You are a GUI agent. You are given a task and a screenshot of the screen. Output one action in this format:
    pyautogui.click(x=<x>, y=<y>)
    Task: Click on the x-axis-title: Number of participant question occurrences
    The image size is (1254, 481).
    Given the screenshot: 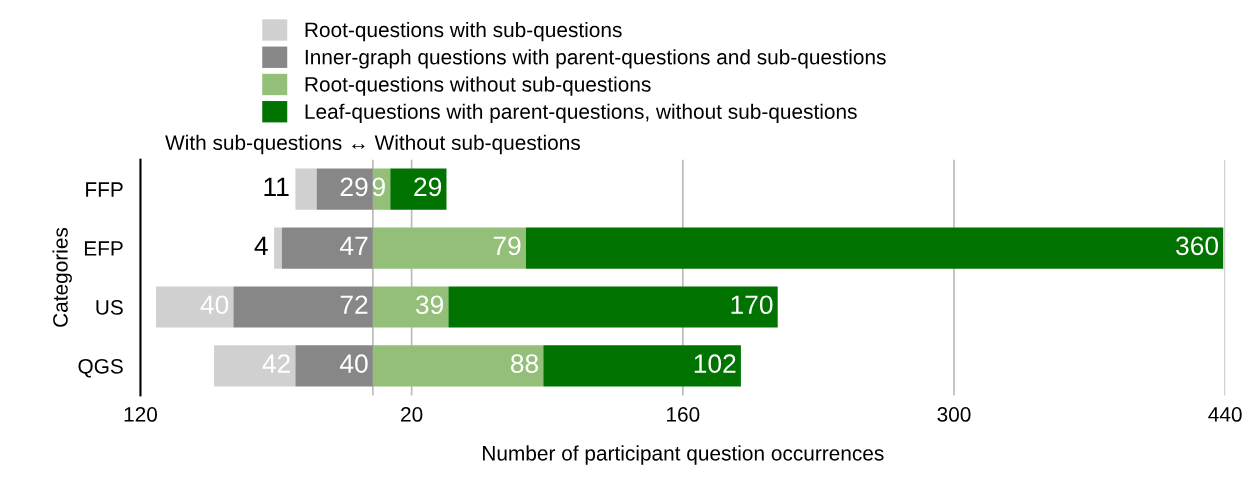 What is the action you would take?
    pyautogui.click(x=683, y=455)
    